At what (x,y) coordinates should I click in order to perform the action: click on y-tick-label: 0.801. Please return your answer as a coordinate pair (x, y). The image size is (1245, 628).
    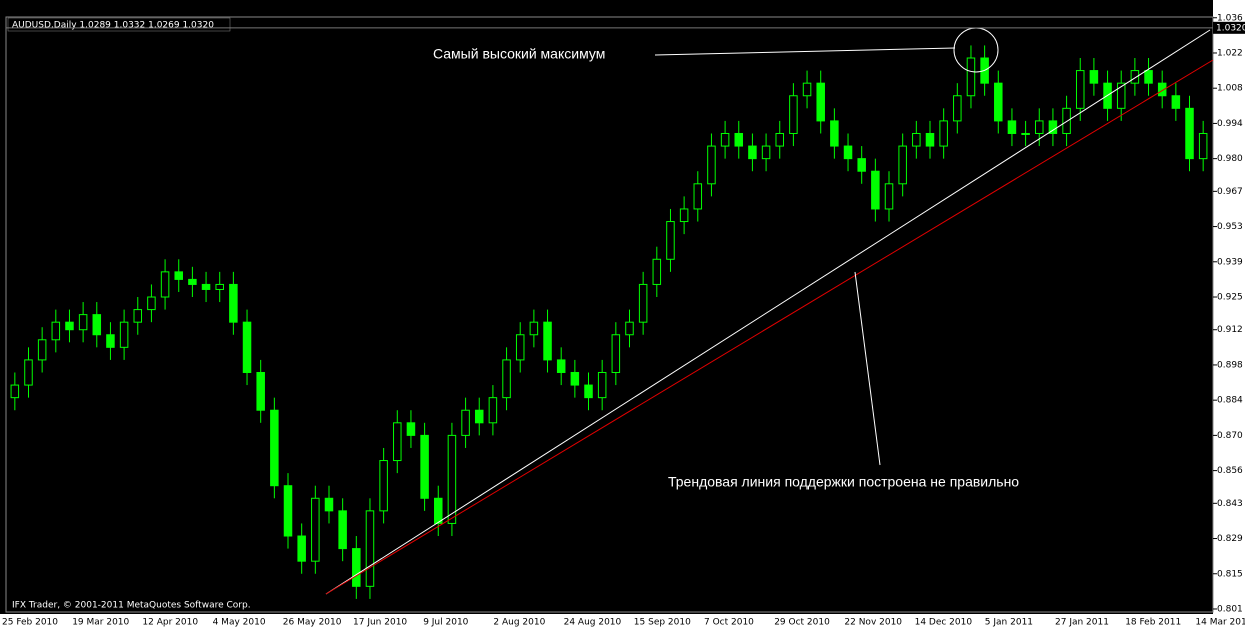
    Looking at the image, I should click on (1230, 609).